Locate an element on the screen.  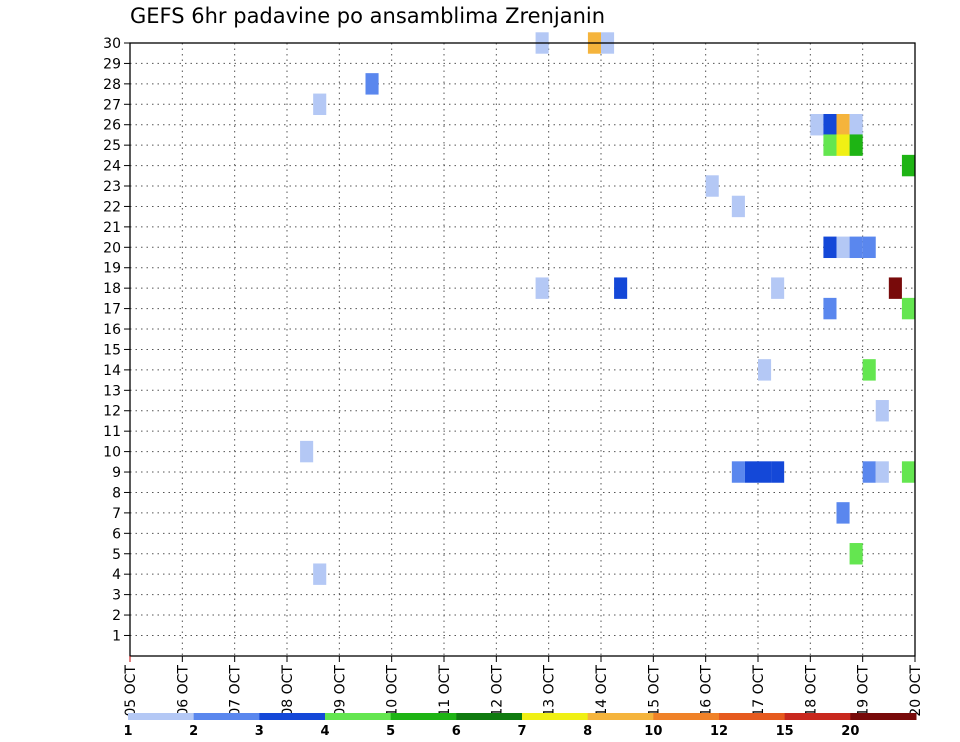
colorbar-label: 10 is located at coordinates (653, 731).